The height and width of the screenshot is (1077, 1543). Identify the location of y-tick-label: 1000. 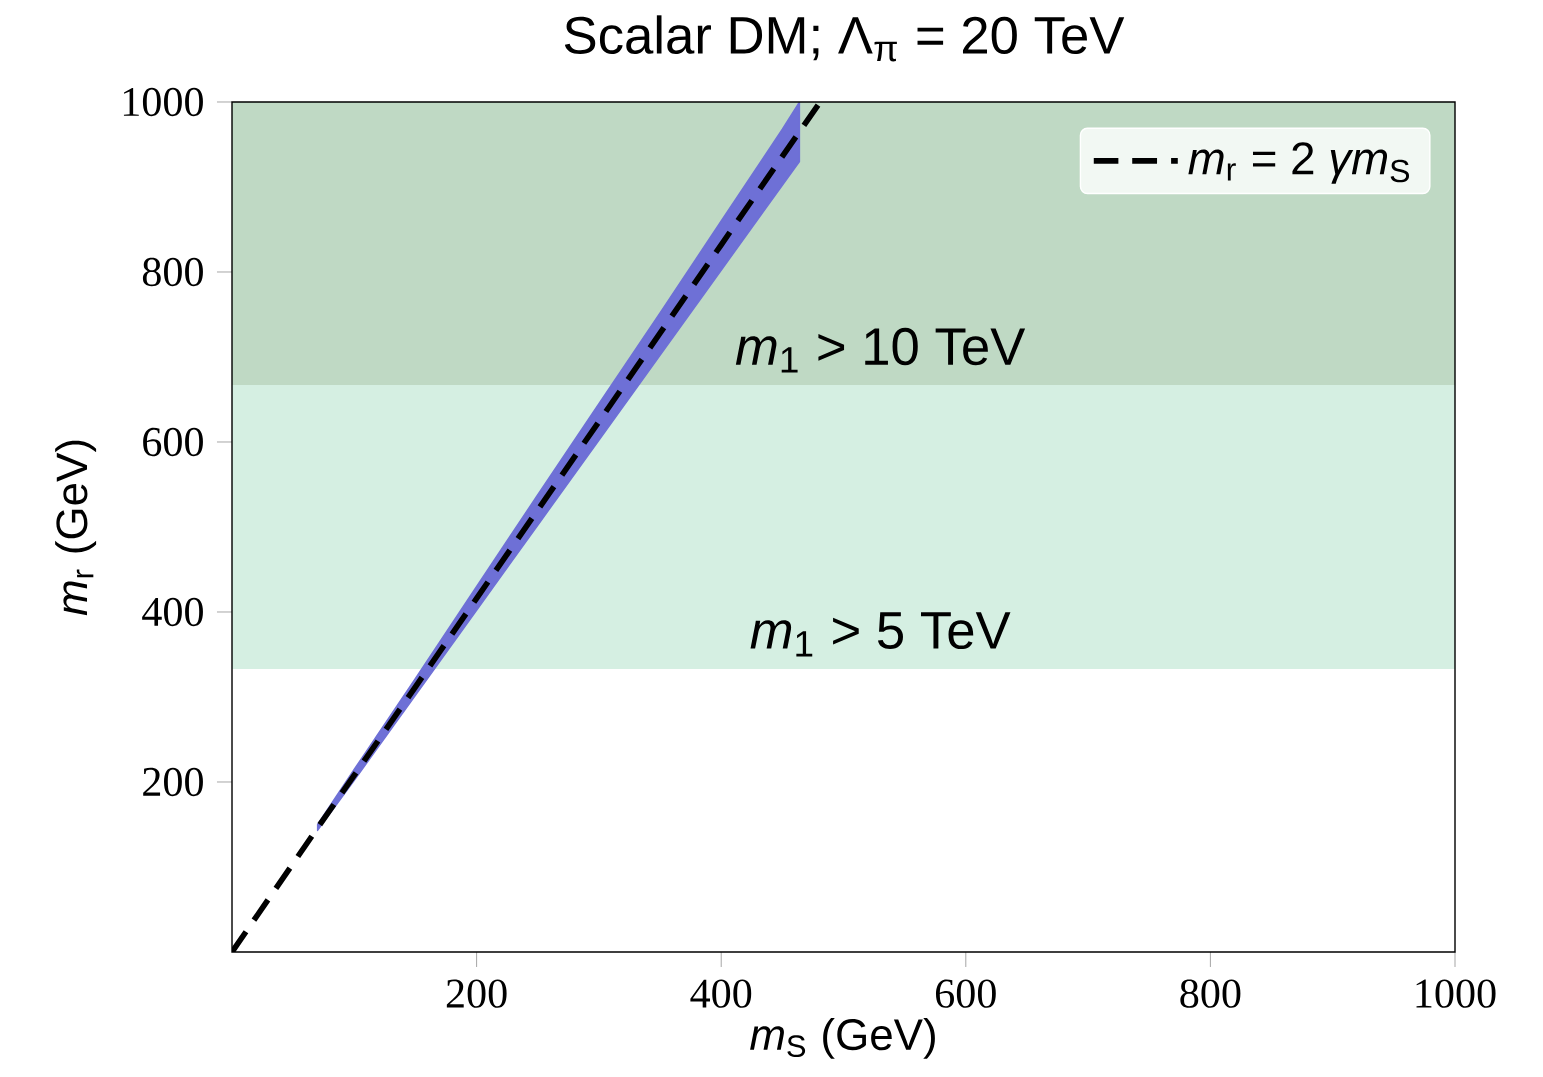
(163, 102).